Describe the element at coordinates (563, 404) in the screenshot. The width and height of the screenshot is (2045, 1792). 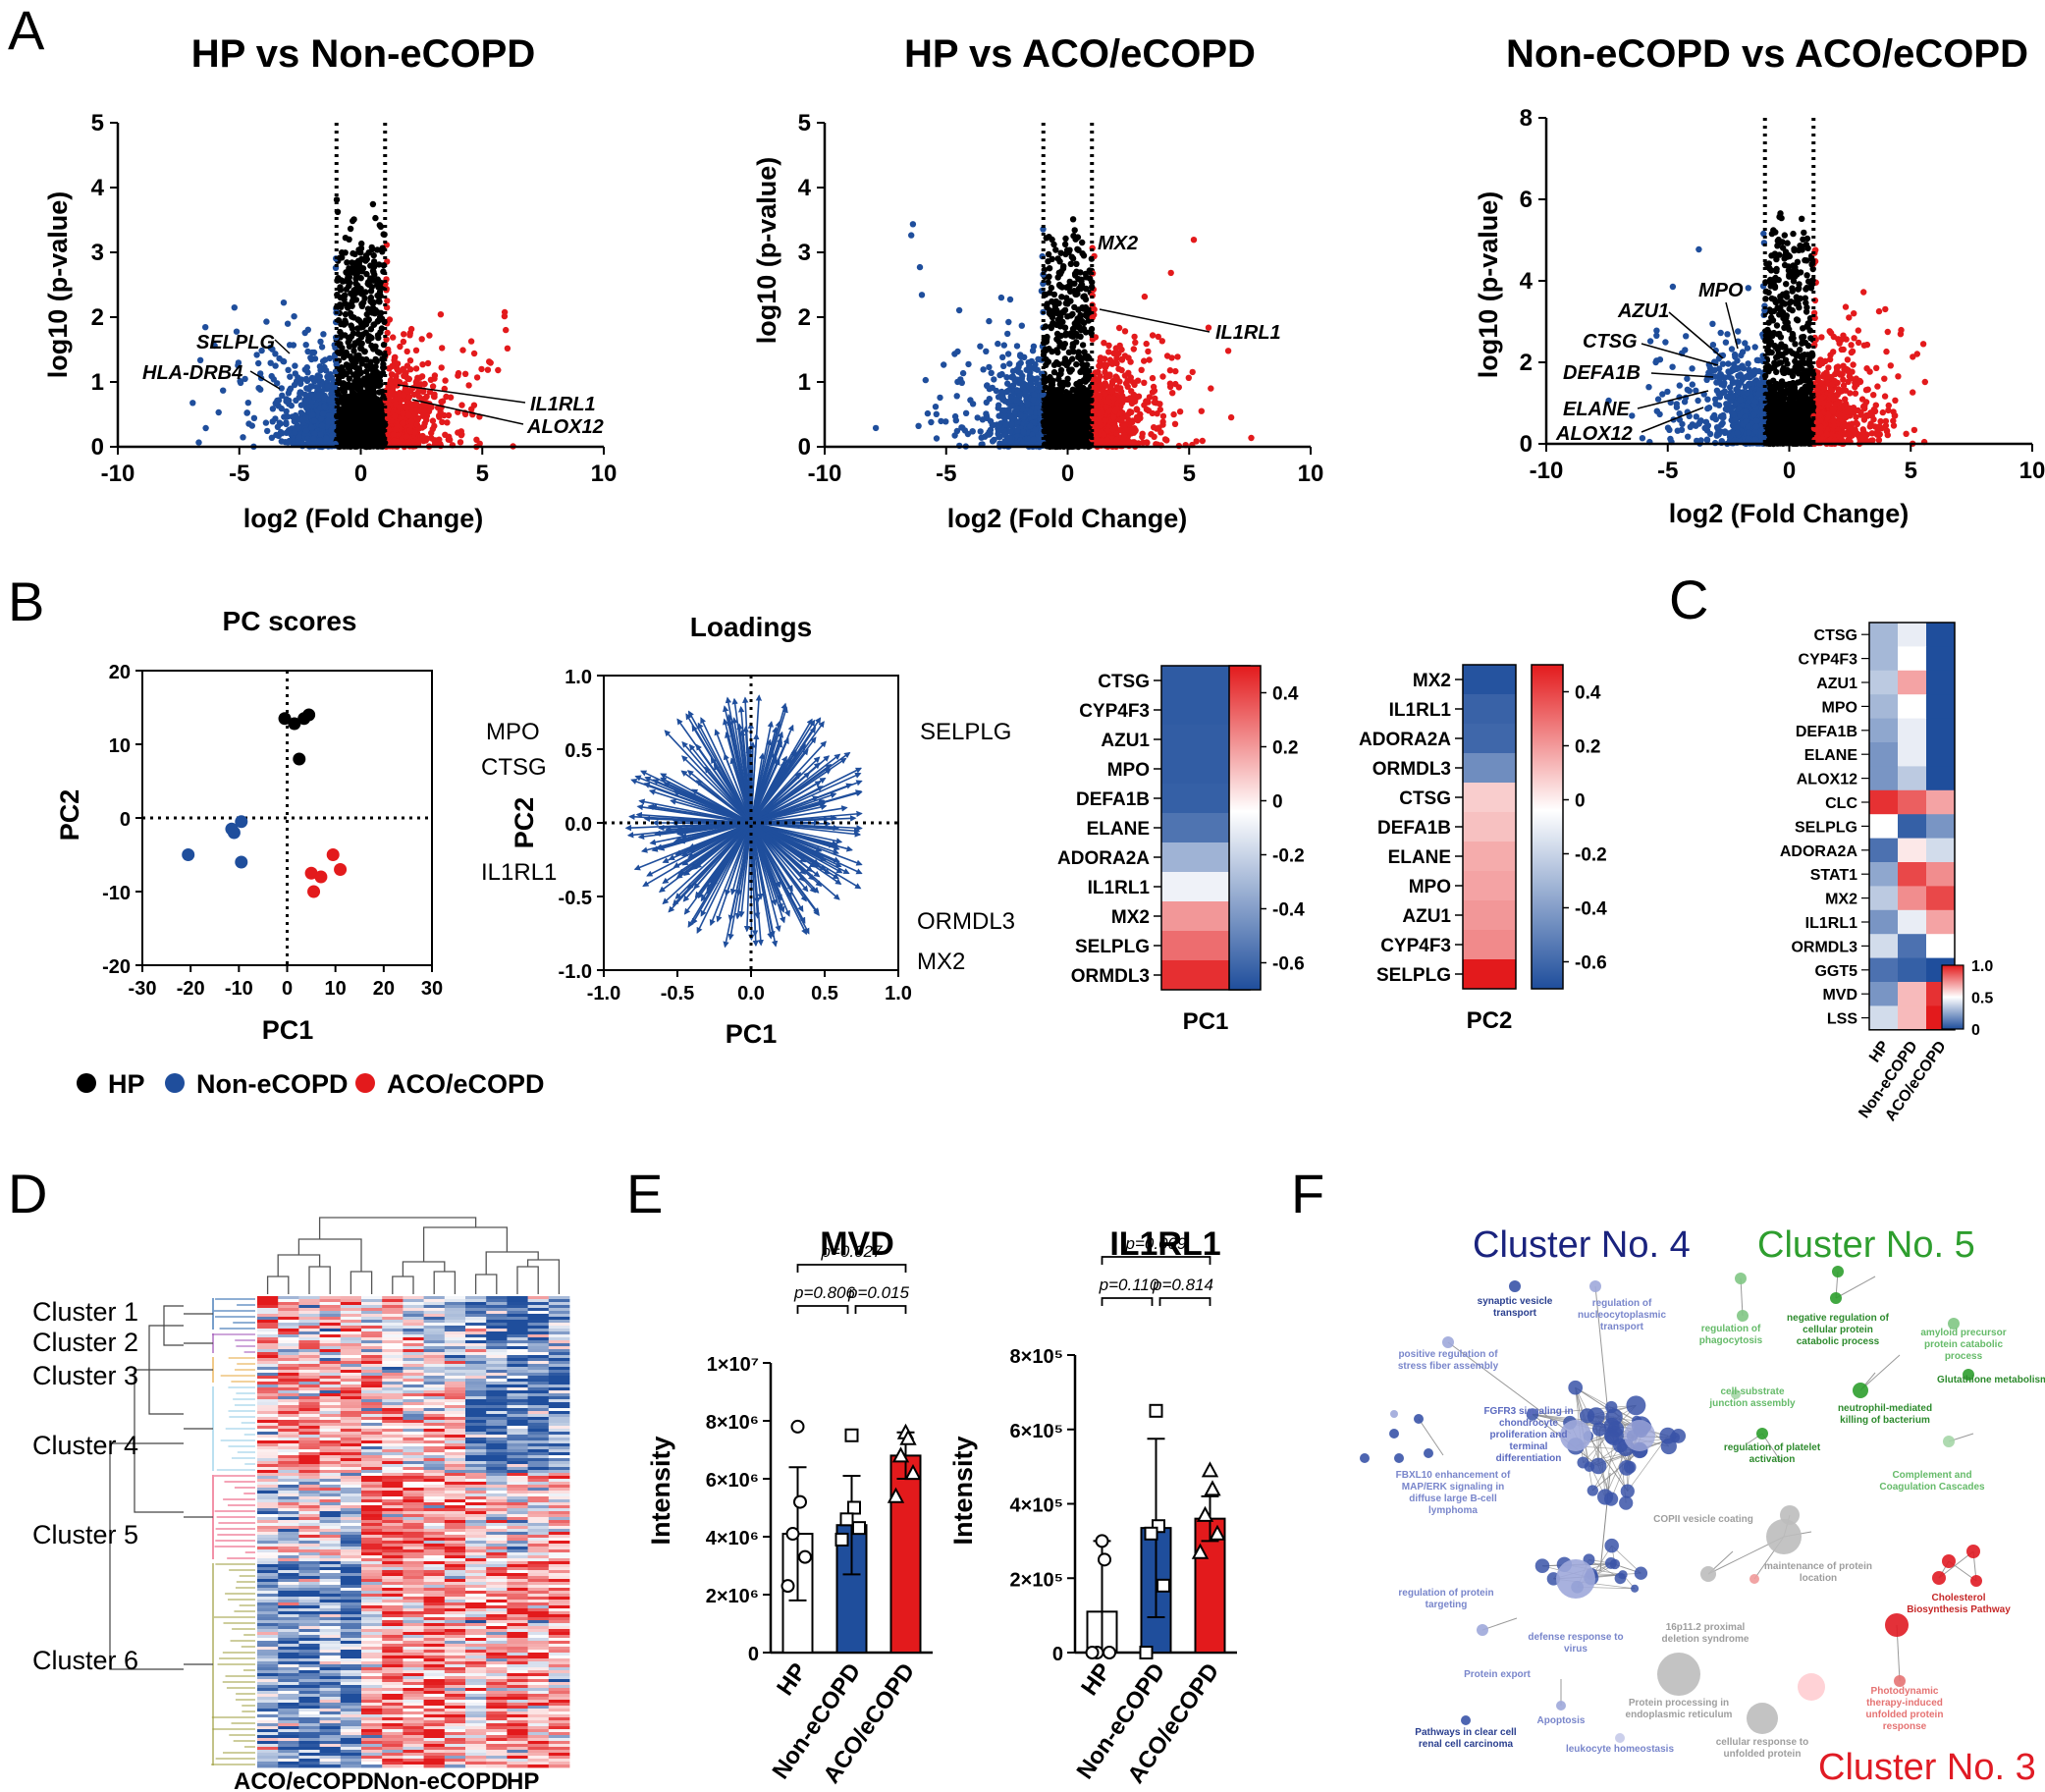
I see `gene-label-il1rl1: IL1RL1` at that location.